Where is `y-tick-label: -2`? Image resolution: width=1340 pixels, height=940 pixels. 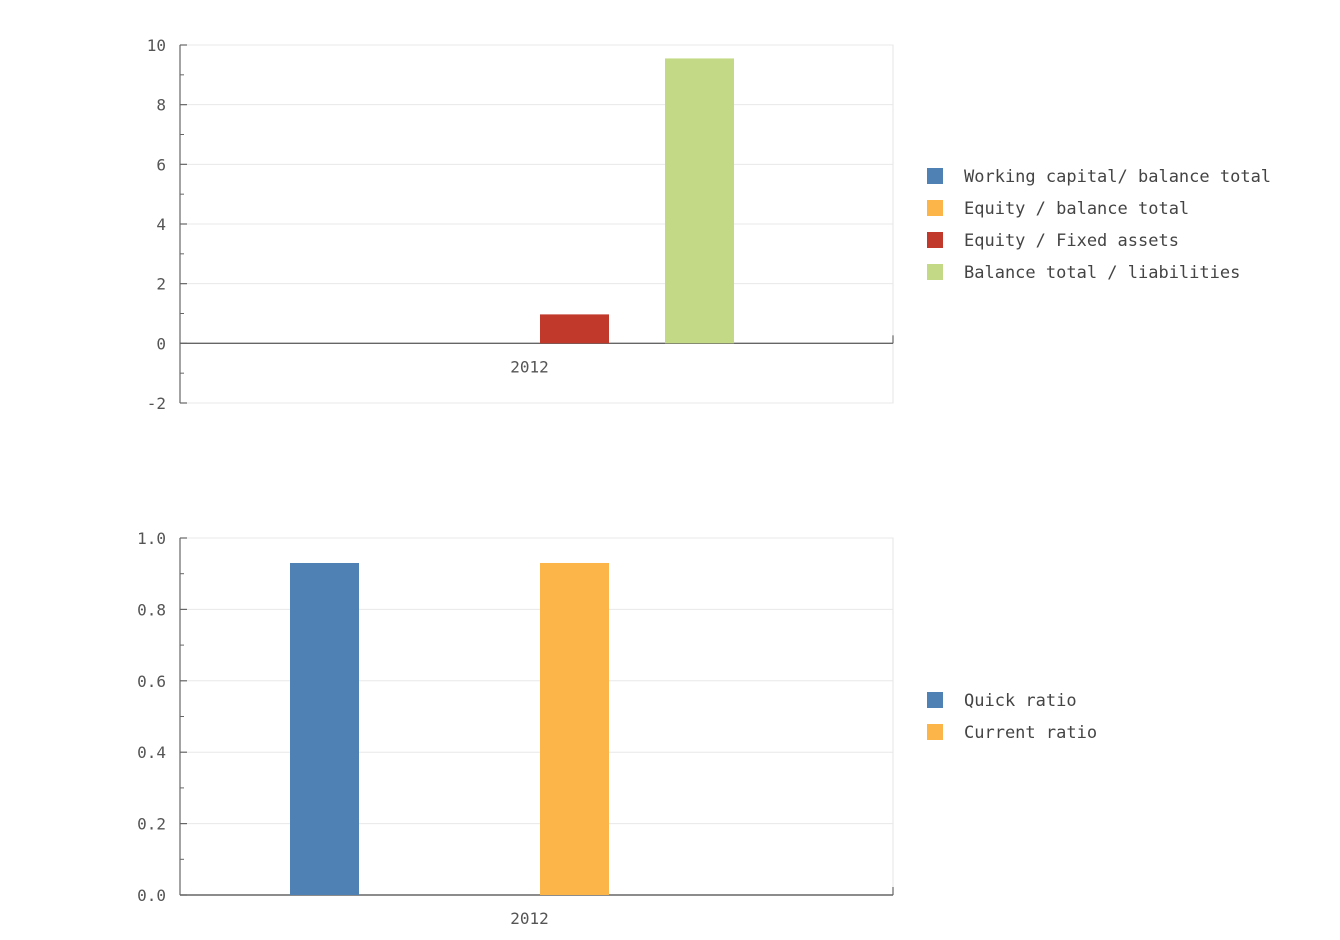
y-tick-label: -2 is located at coordinates (156, 403).